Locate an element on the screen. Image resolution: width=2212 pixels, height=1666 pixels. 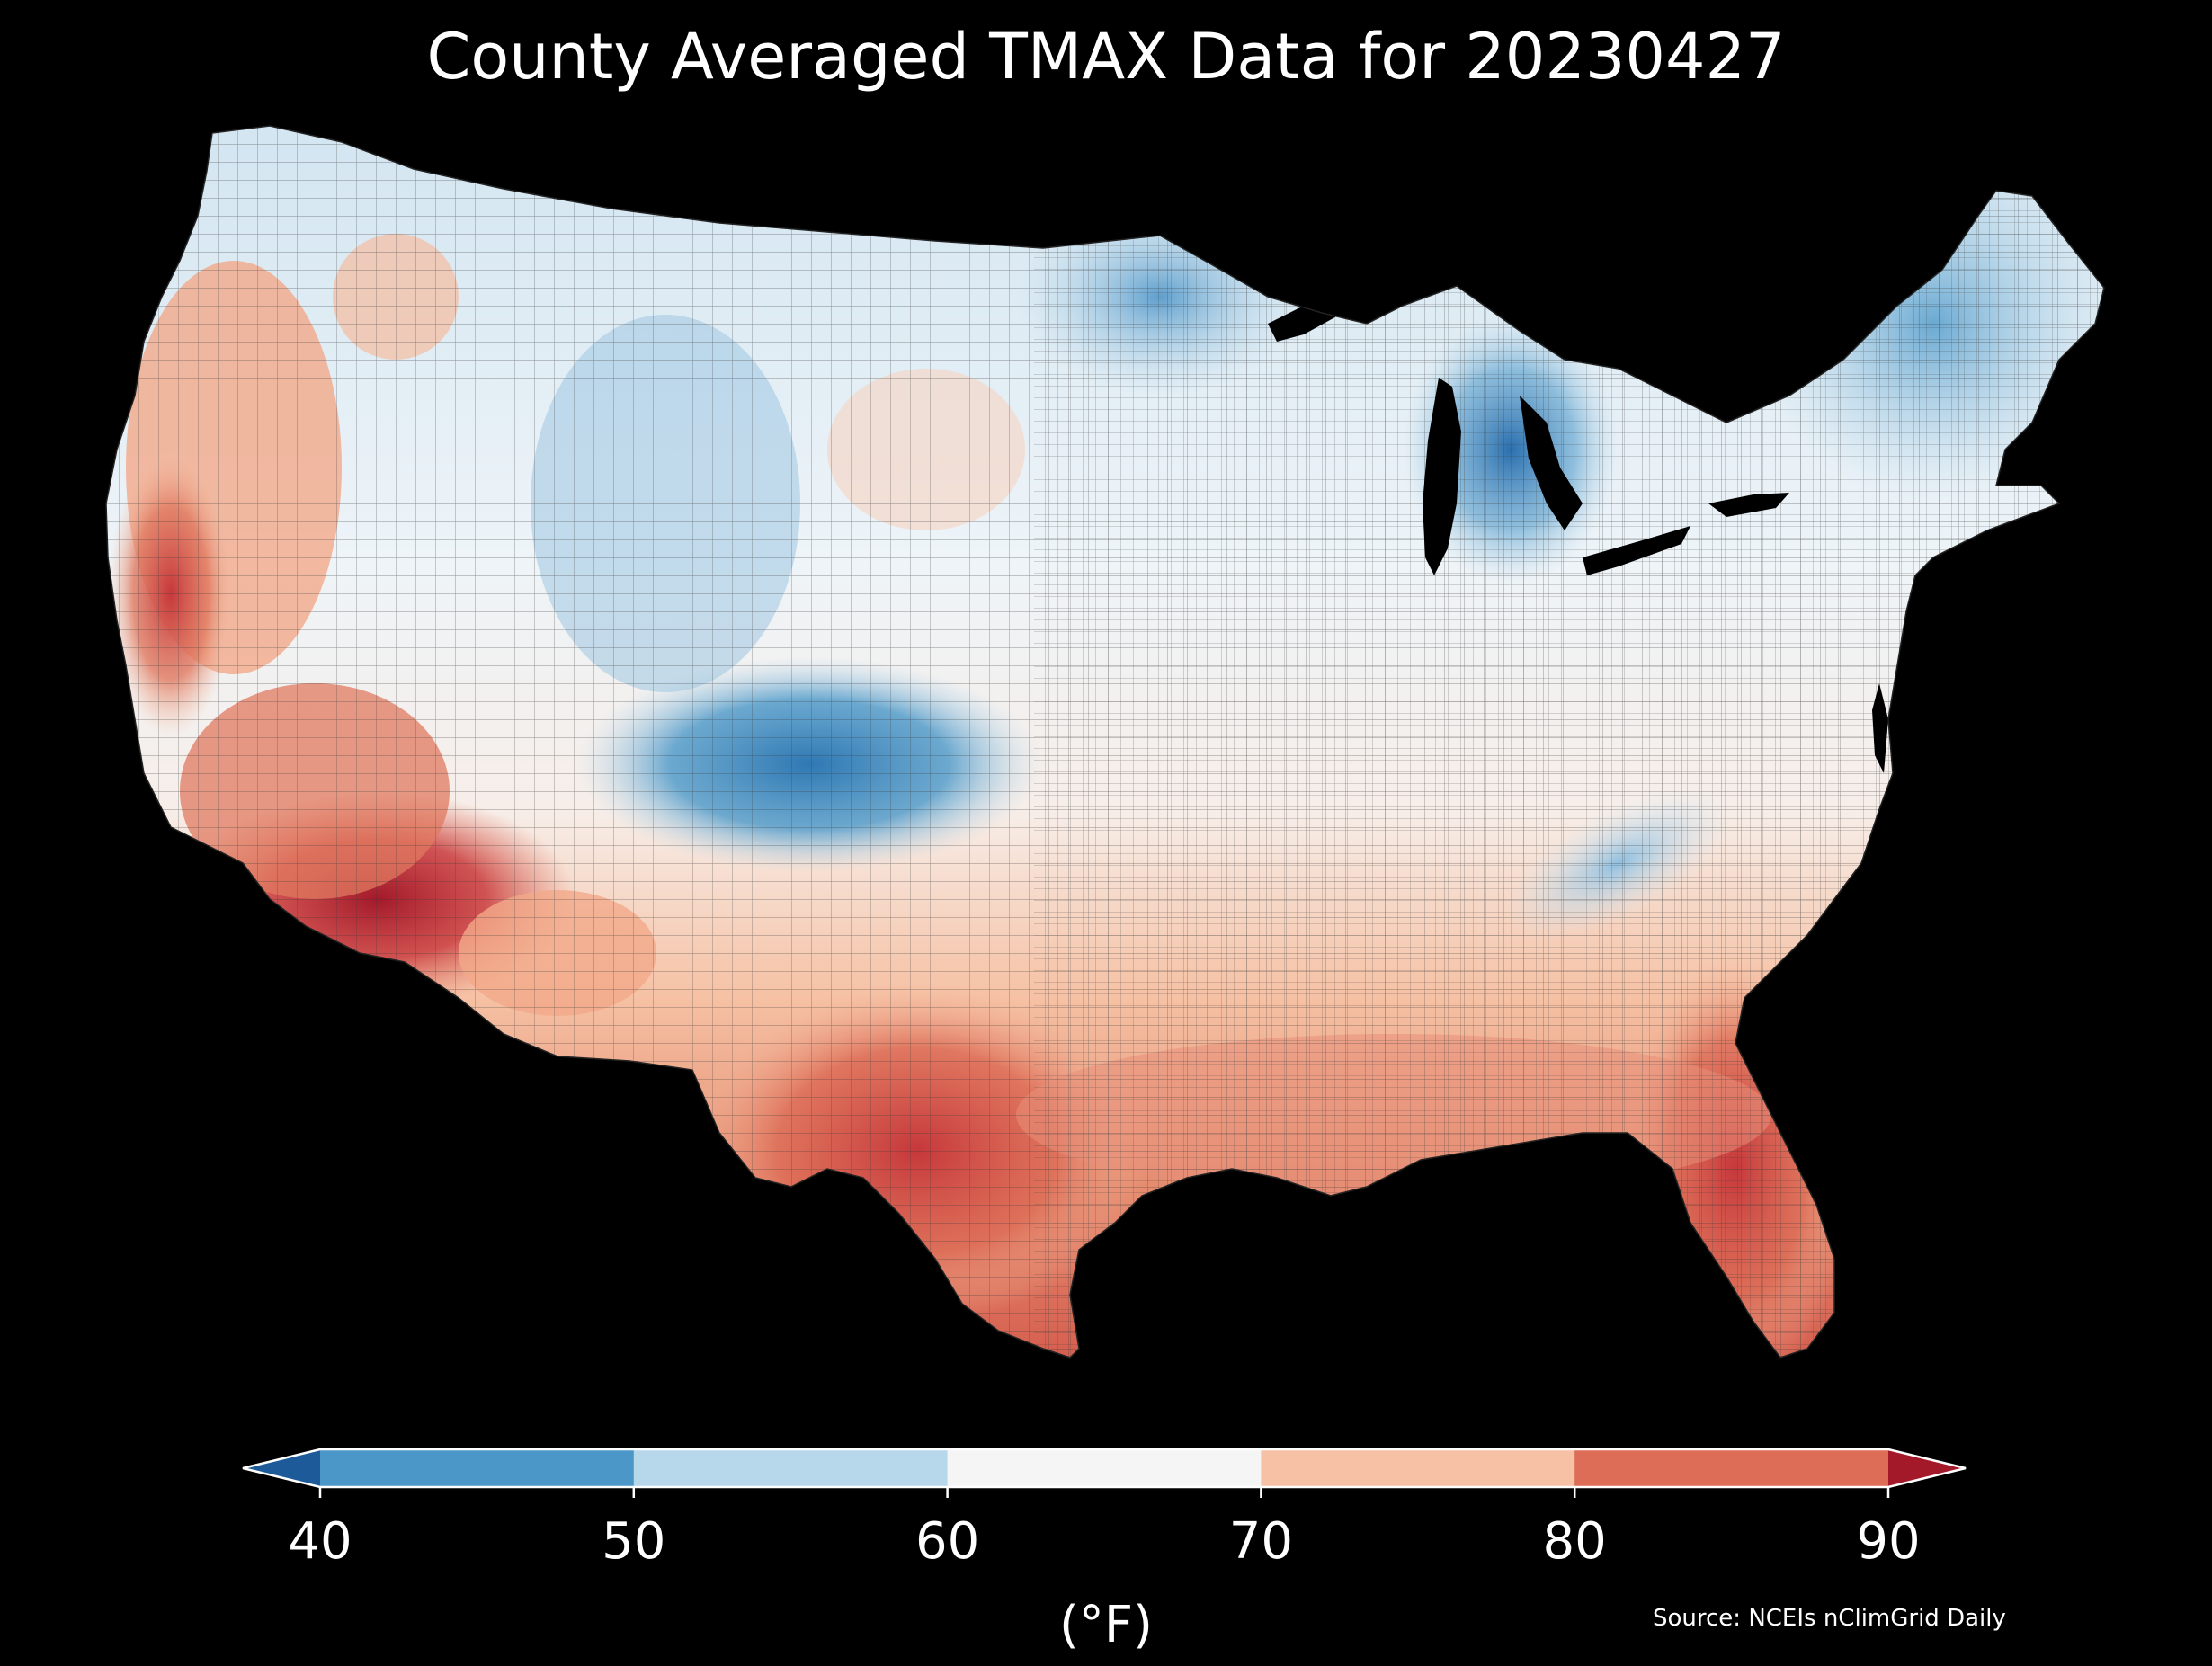
colorbar-tick-label: 70 is located at coordinates (1261, 1542).